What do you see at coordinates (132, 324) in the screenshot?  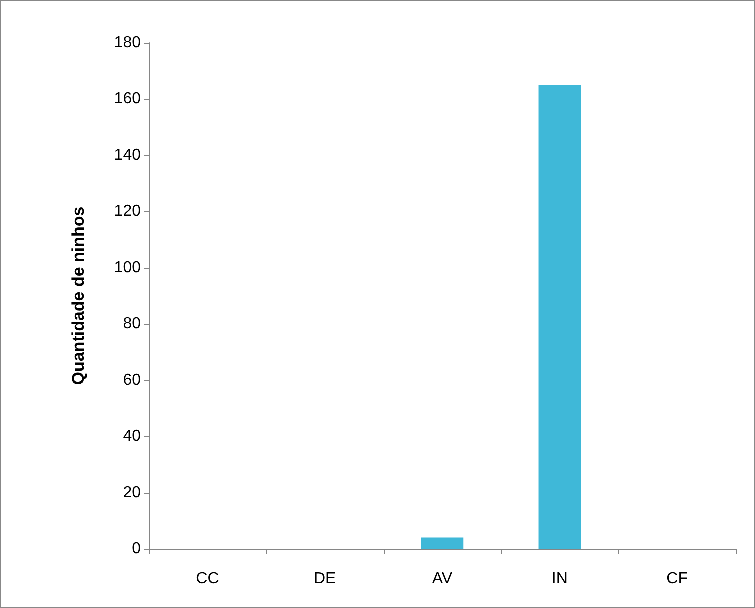 I see `y-tick-label: 80` at bounding box center [132, 324].